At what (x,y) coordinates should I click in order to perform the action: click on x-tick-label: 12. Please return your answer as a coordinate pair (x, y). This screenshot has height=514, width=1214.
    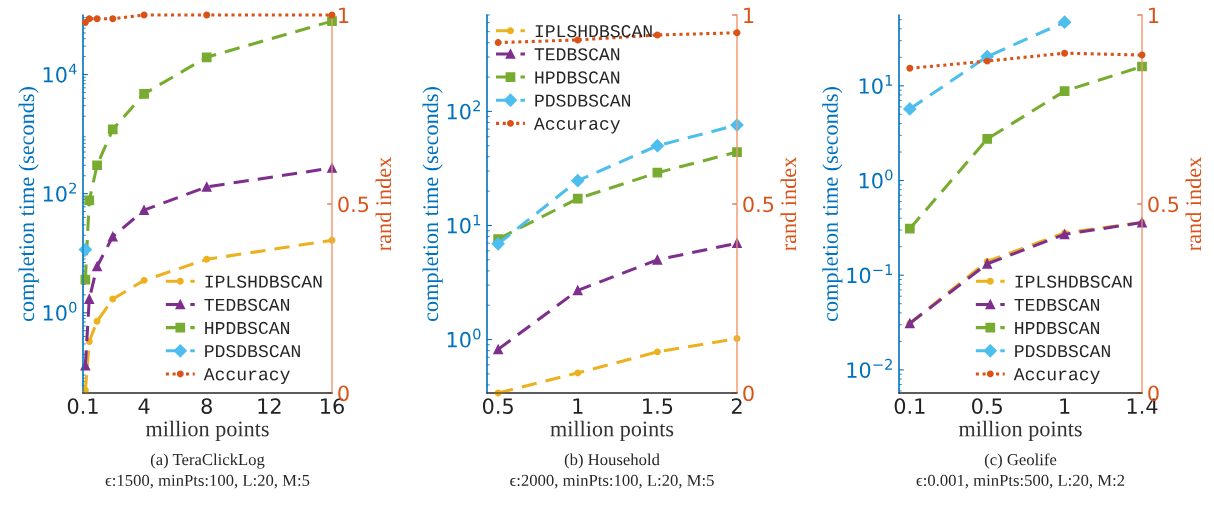
    Looking at the image, I should click on (269, 406).